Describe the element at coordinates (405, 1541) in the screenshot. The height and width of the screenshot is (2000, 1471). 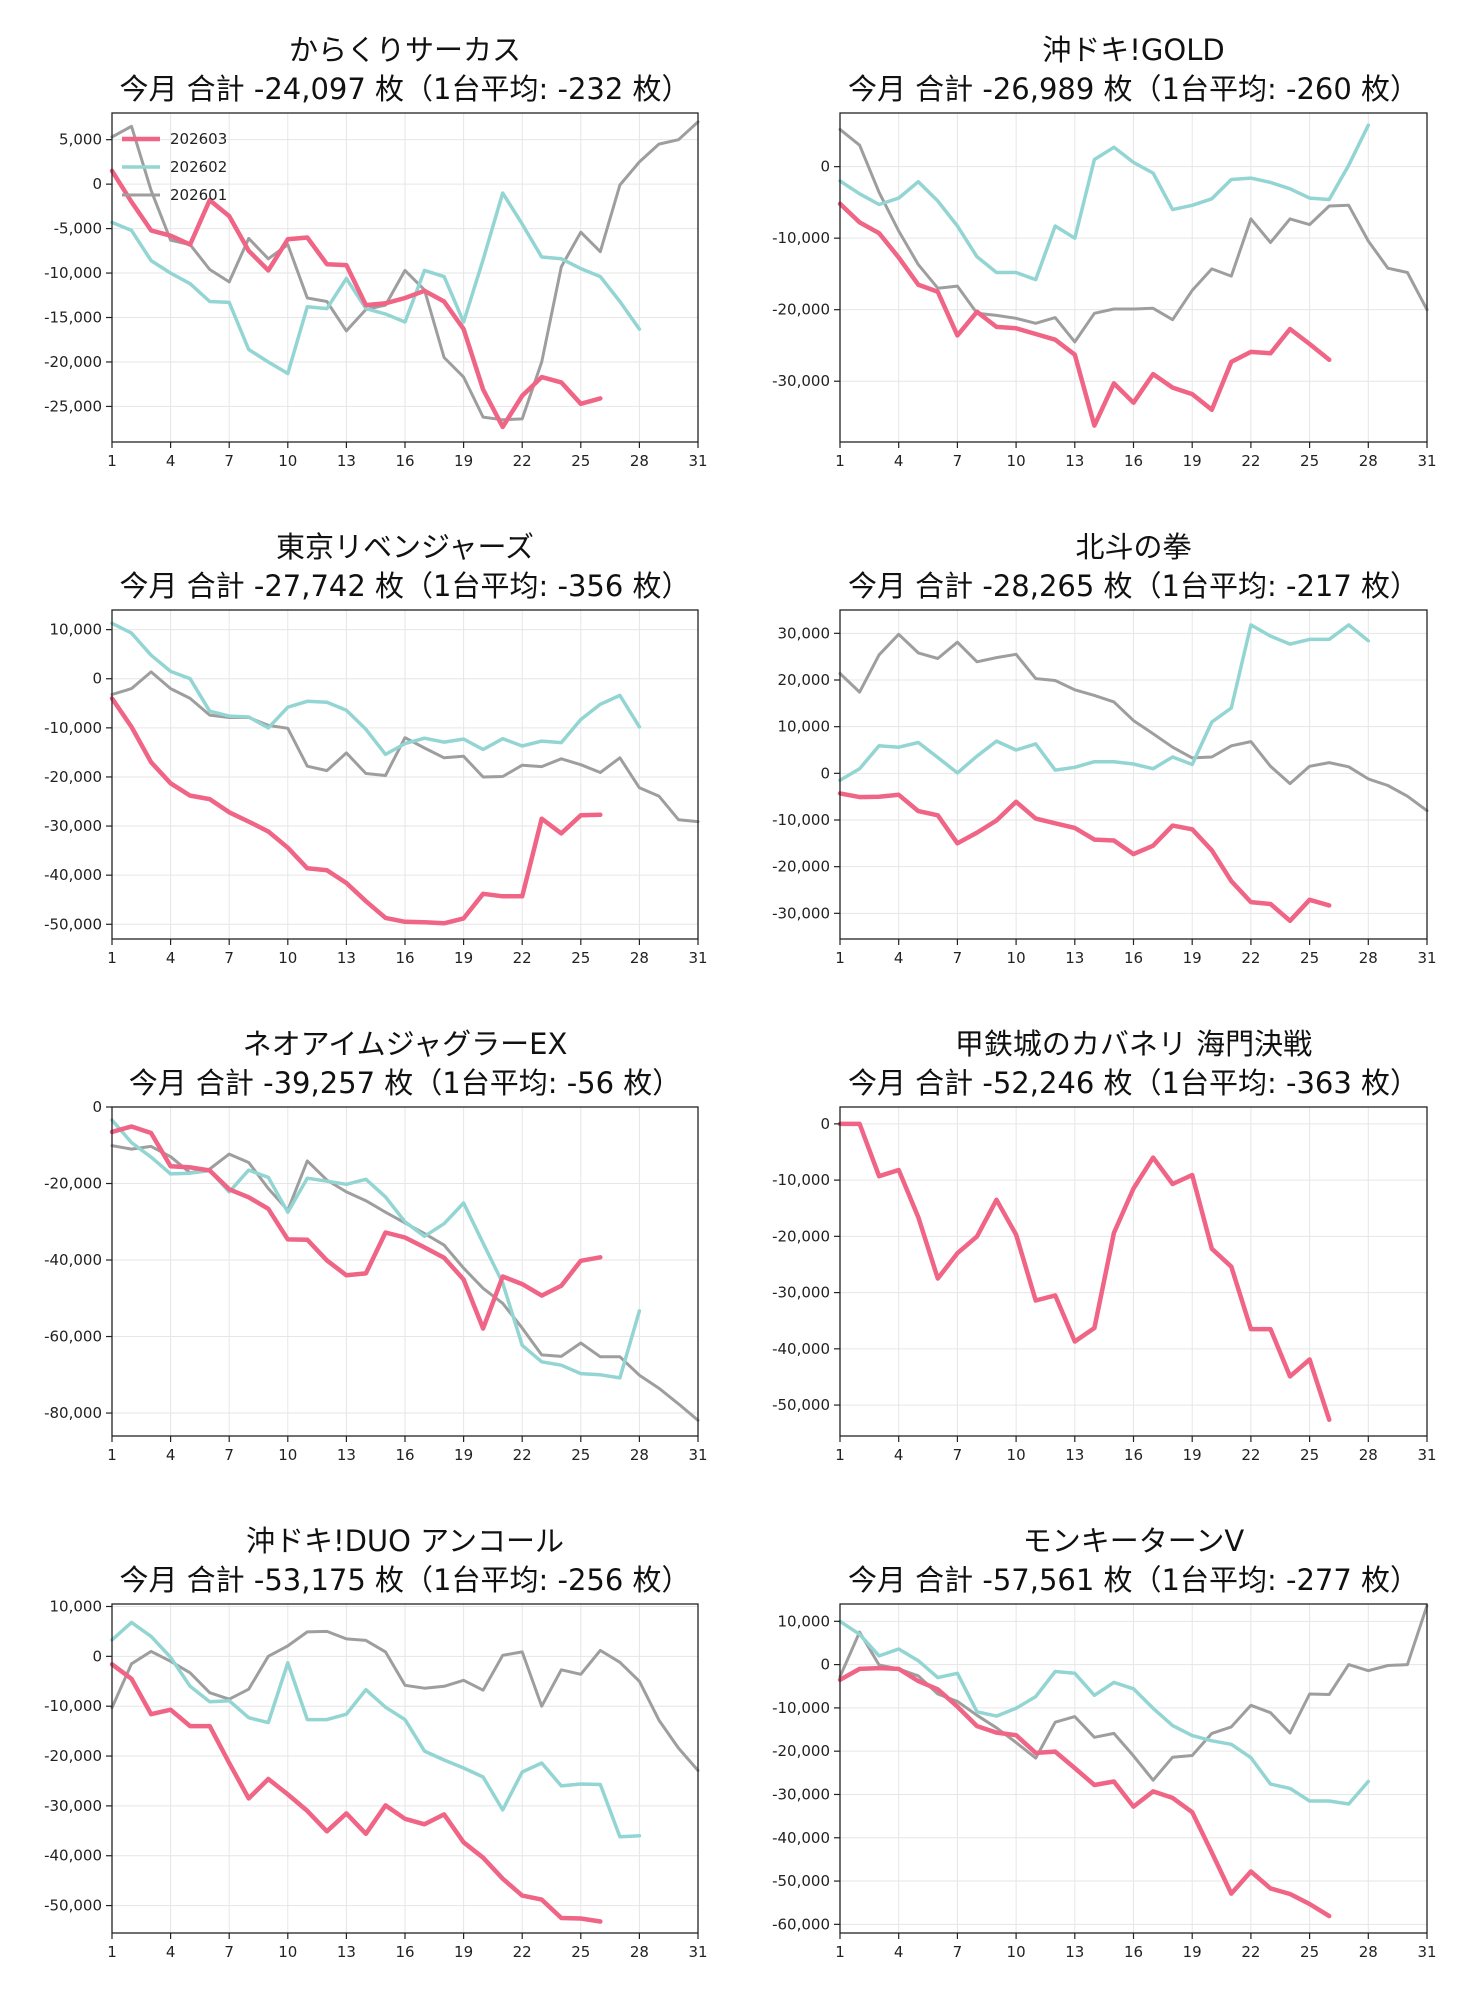
I see `chart-title: 沖ドキ!DUO アンコール` at that location.